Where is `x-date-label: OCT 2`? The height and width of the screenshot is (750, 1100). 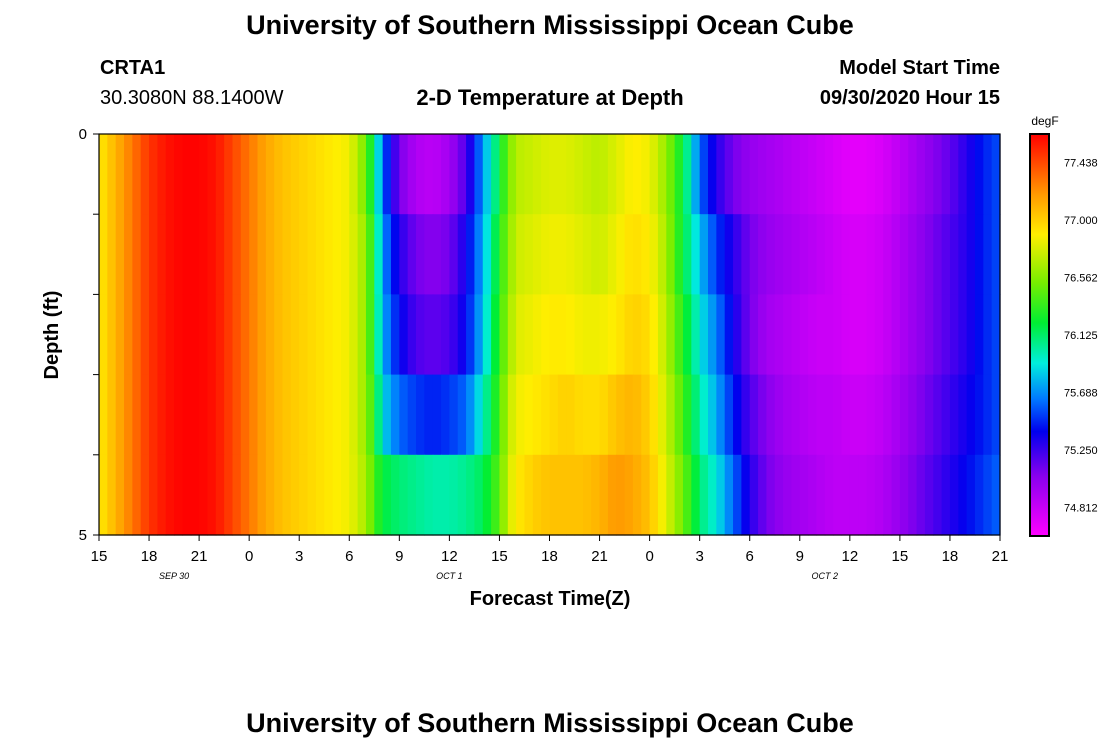
x-date-label: OCT 2 is located at coordinates (825, 576).